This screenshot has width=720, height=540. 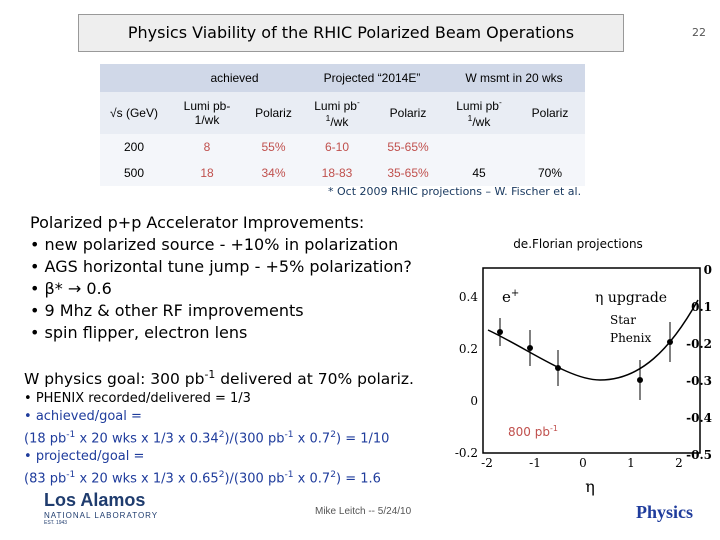 I want to click on group-header: achieved, so click(x=234, y=78).